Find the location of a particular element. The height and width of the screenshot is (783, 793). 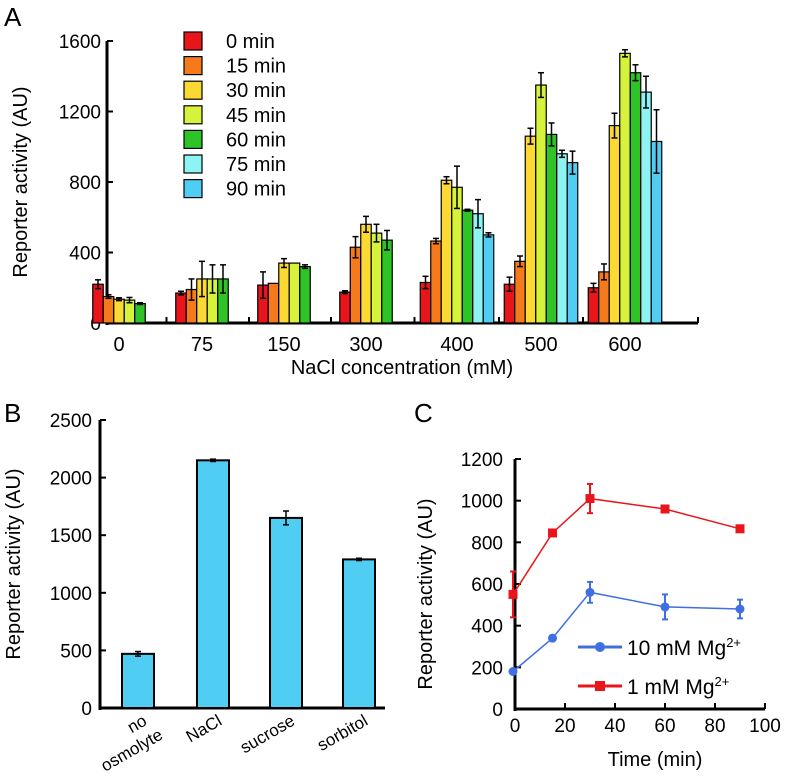

x-tick-label-a: 600 is located at coordinates (624, 345).